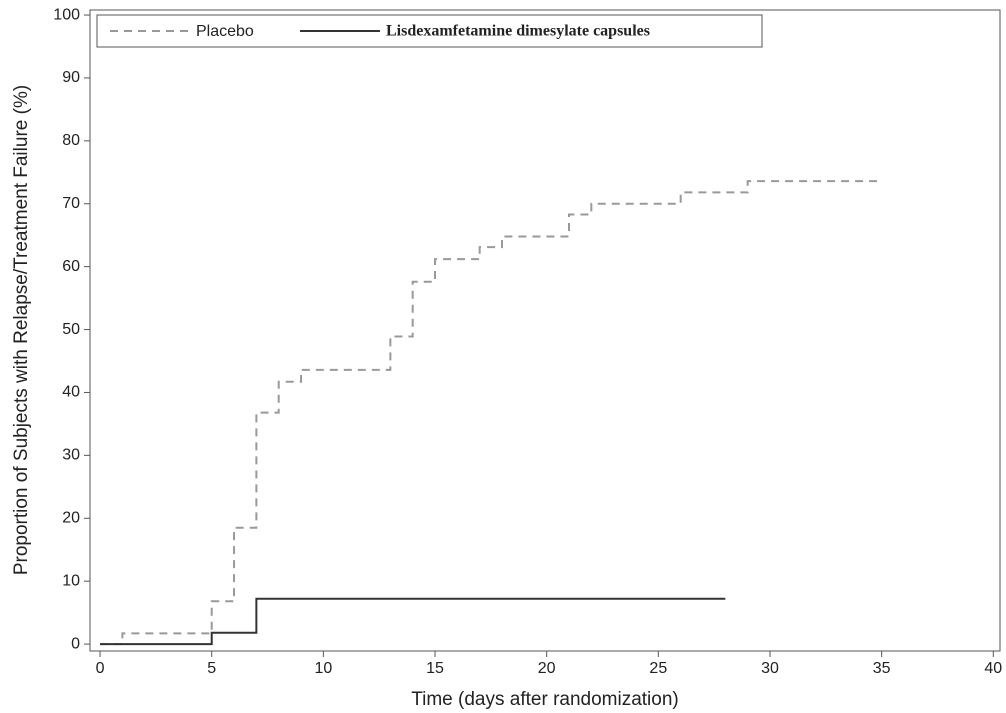 This screenshot has width=1006, height=713. Describe the element at coordinates (547, 668) in the screenshot. I see `x-tick-label: 20` at that location.